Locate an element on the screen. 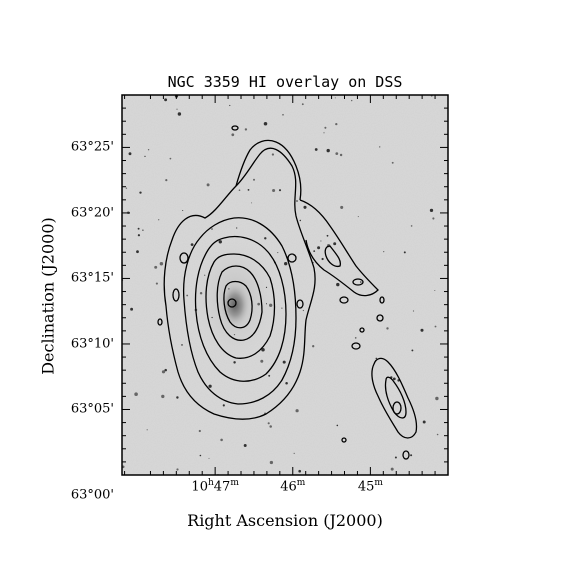 This screenshot has width=572, height=572. chart-title: NGC 3359 HI overlay on DSS is located at coordinates (285, 82).